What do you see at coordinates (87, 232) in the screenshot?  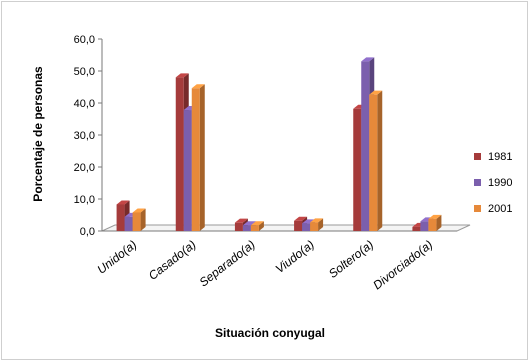 I see `y-tick-label: 0,0` at bounding box center [87, 232].